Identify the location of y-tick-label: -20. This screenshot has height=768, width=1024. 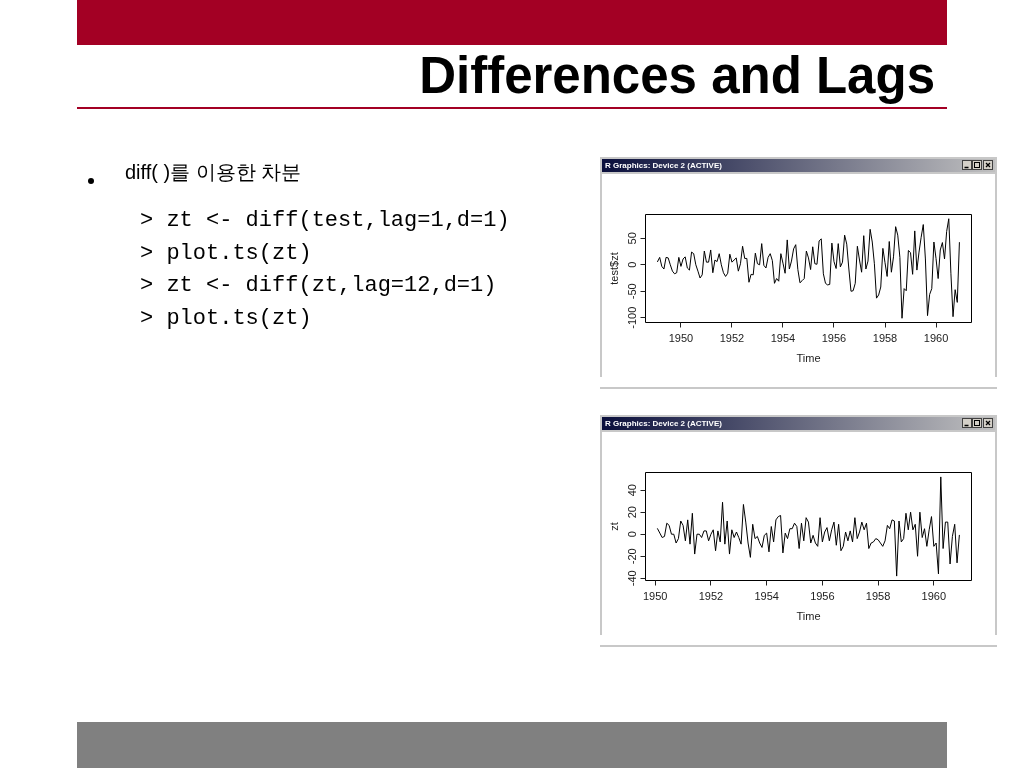
(632, 556).